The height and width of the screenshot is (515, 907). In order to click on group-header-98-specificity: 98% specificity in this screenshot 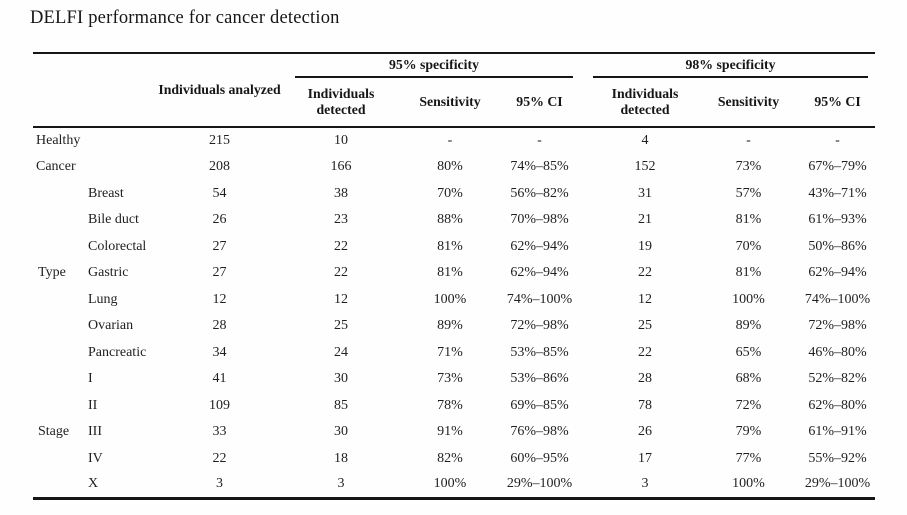, I will do `click(731, 68)`.